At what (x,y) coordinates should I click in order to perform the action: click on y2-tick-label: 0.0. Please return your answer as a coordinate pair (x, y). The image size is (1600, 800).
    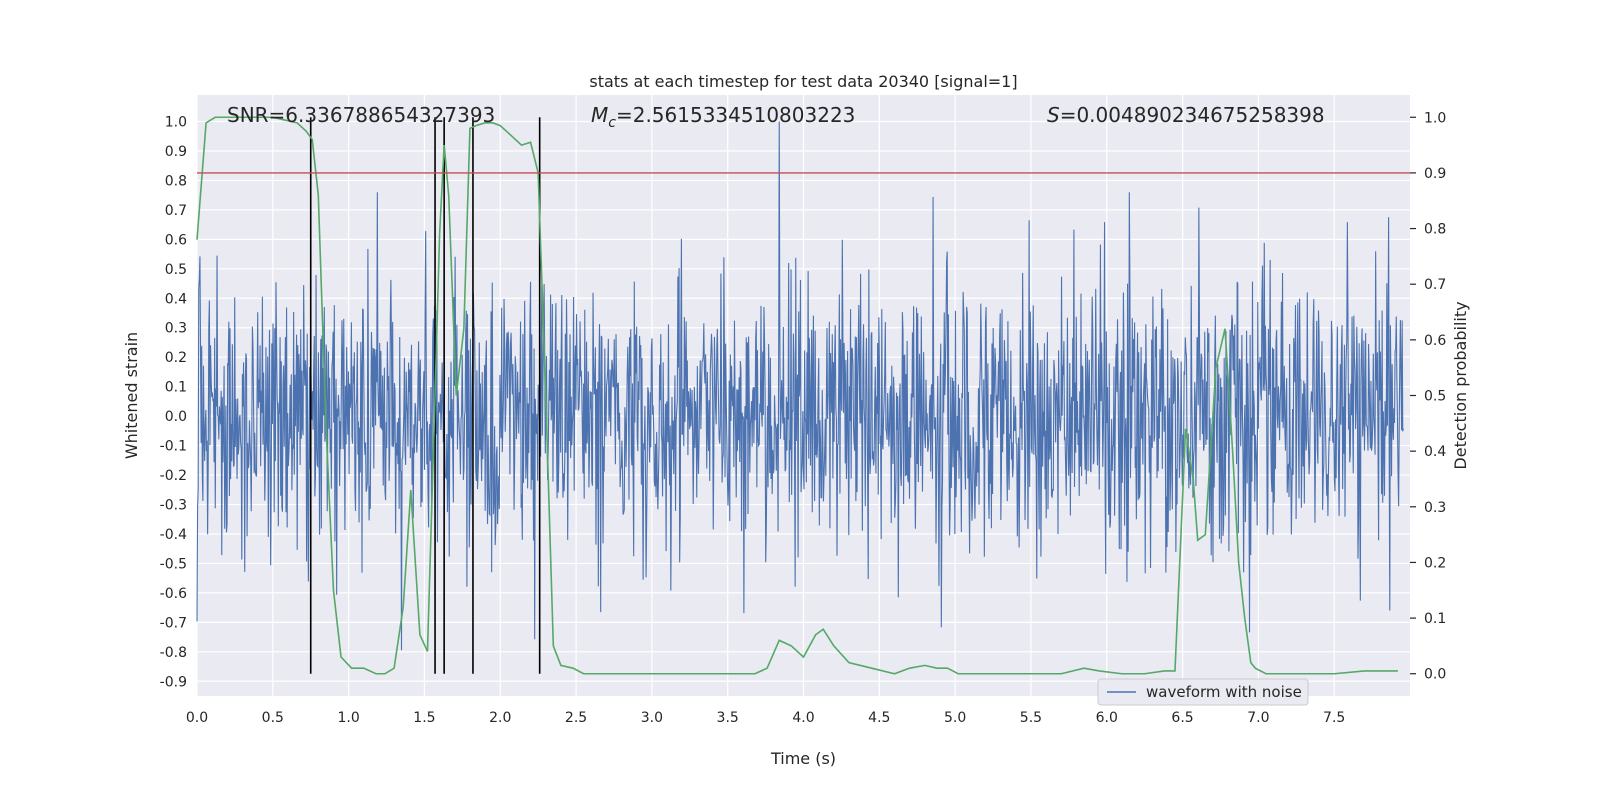
    Looking at the image, I should click on (1435, 675).